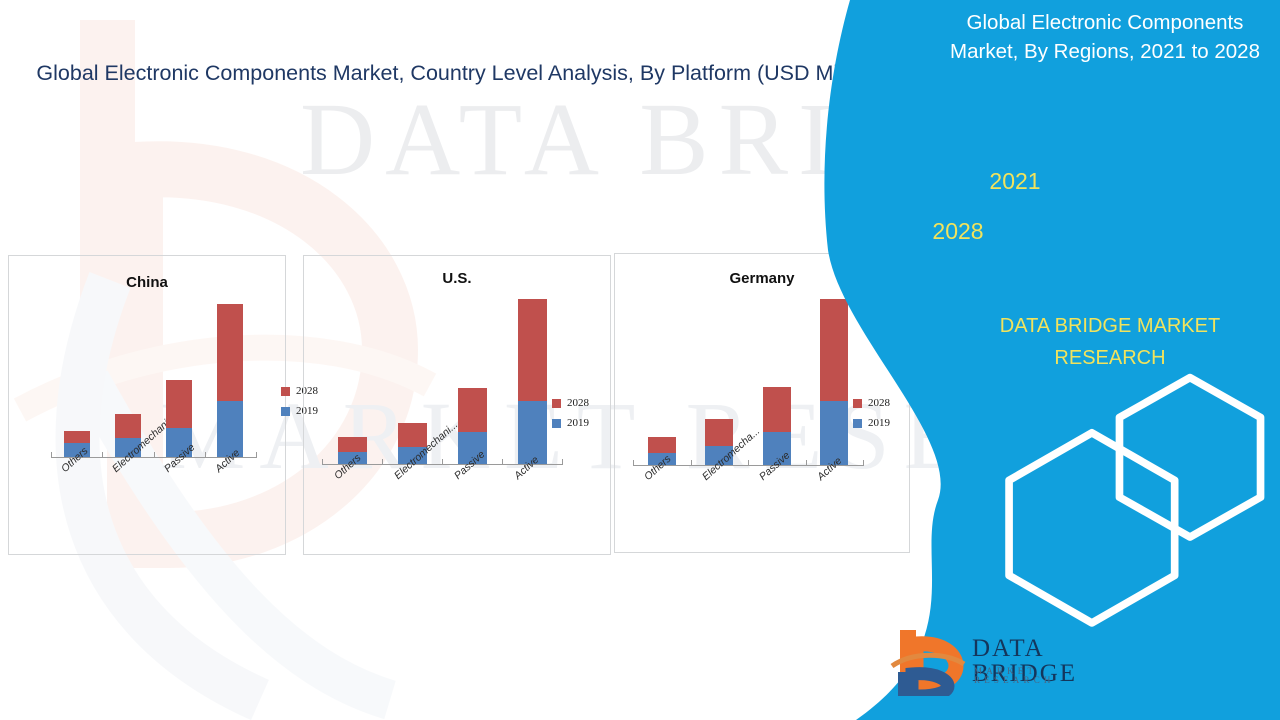 The image size is (1280, 720). I want to click on chart-title: U.S., so click(457, 278).